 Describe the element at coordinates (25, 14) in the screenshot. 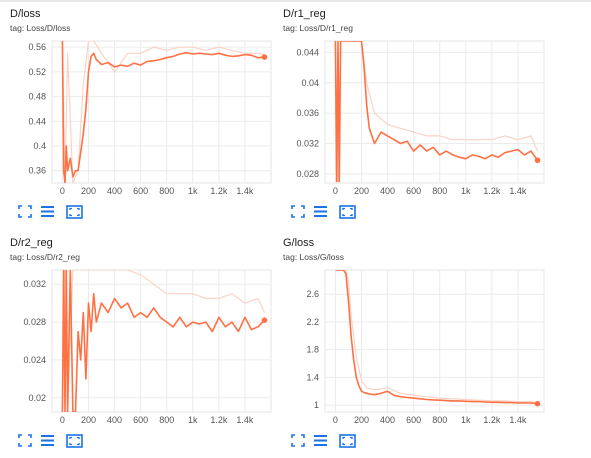

I see `card-title: D/loss` at that location.